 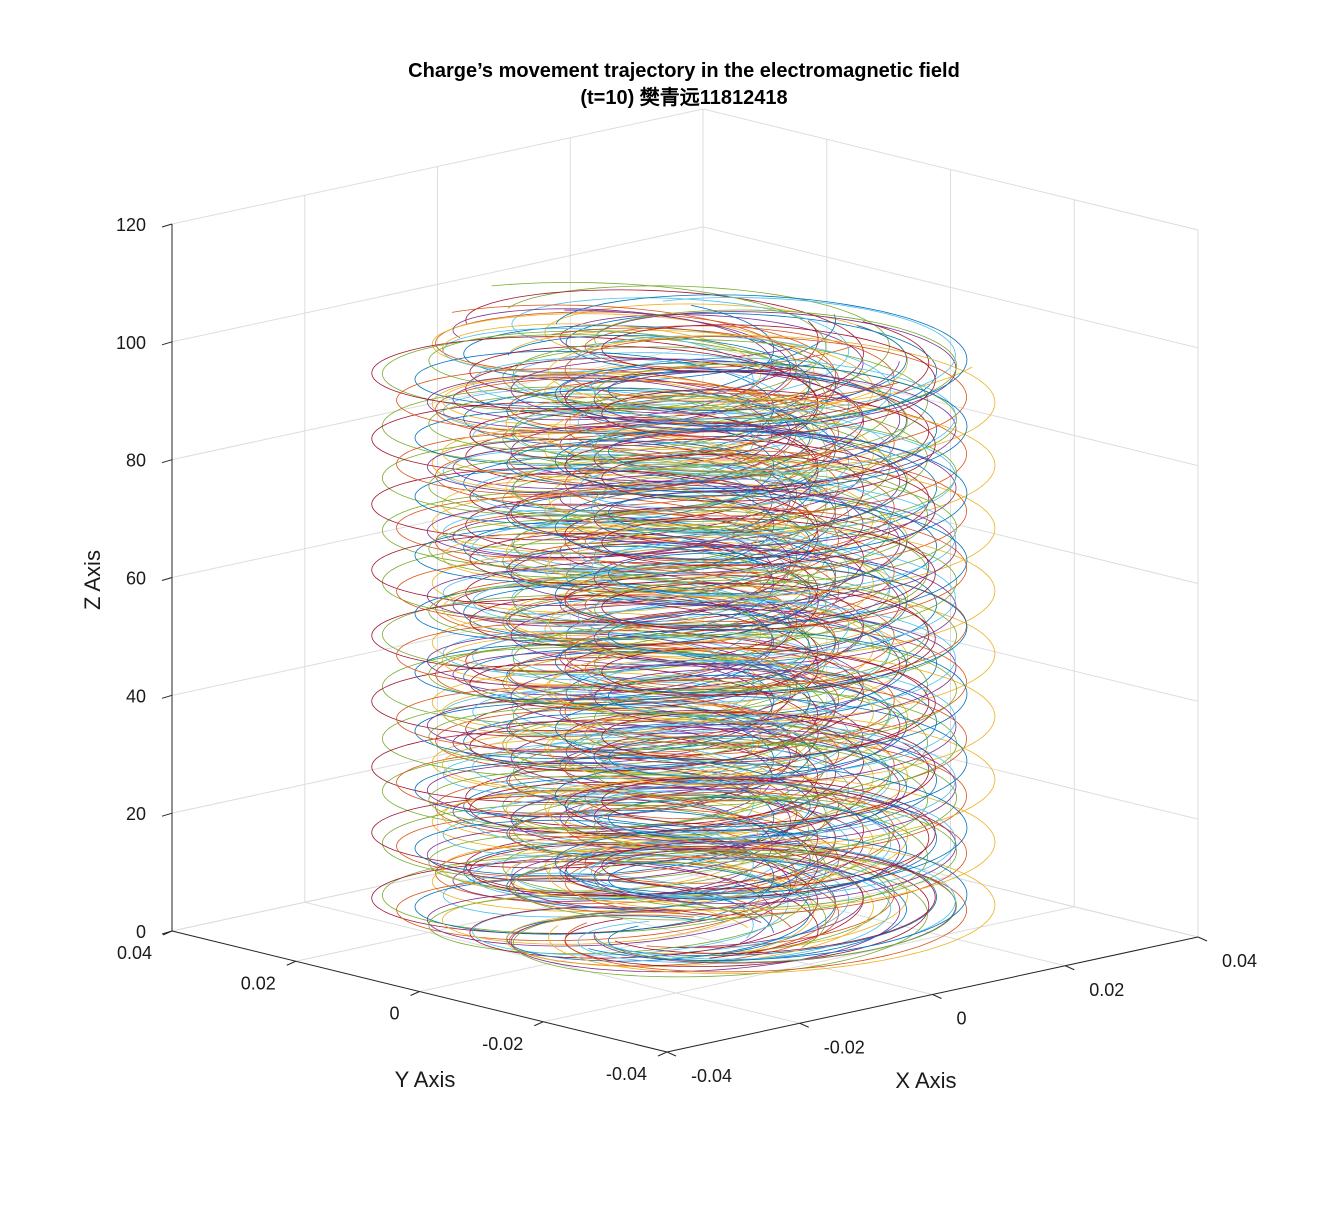 What do you see at coordinates (136, 696) in the screenshot?
I see `z-tick-label: 40` at bounding box center [136, 696].